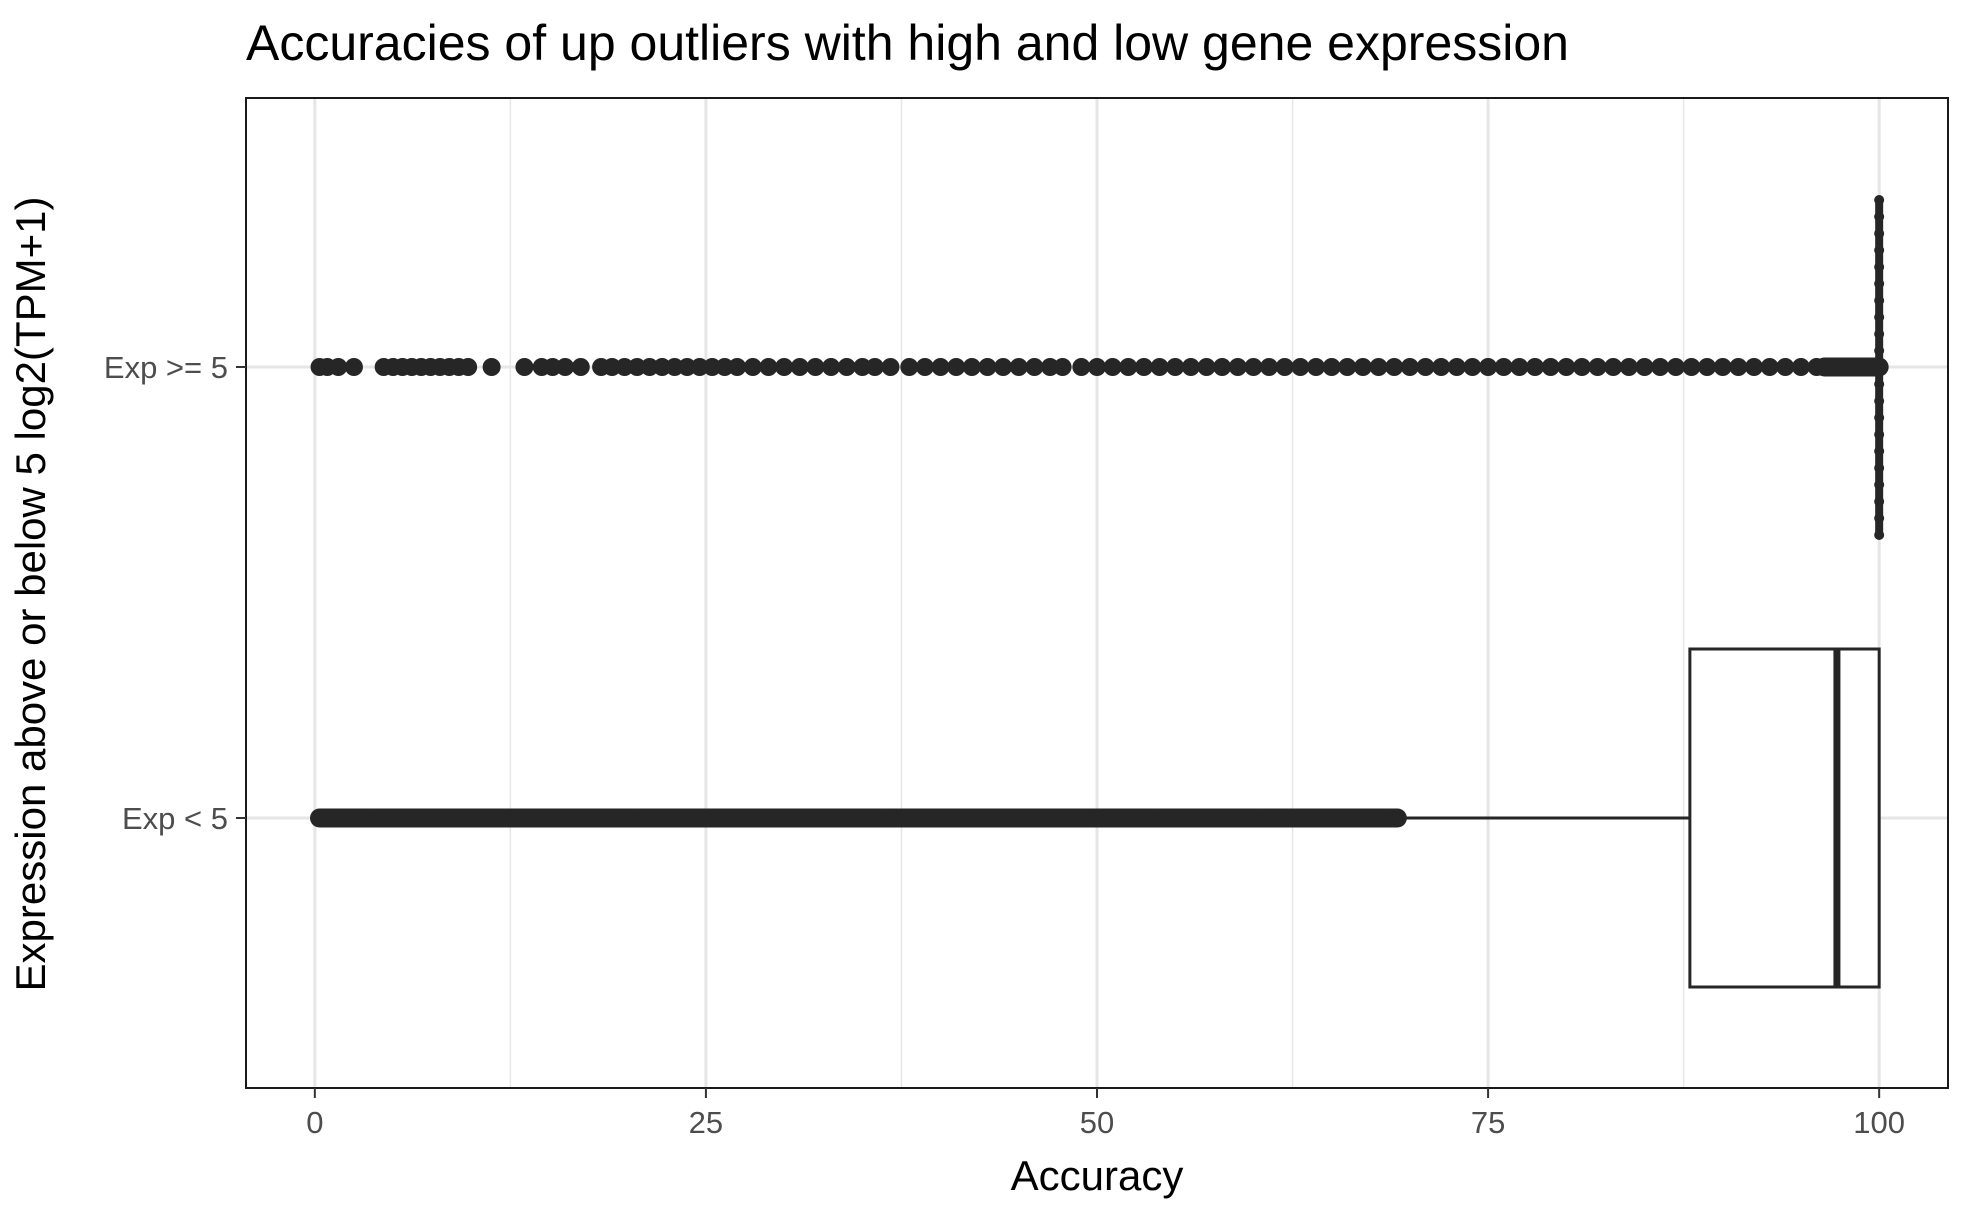 The width and height of the screenshot is (1968, 1216). What do you see at coordinates (1784, 818) in the screenshot?
I see `exp-lt-5-box` at bounding box center [1784, 818].